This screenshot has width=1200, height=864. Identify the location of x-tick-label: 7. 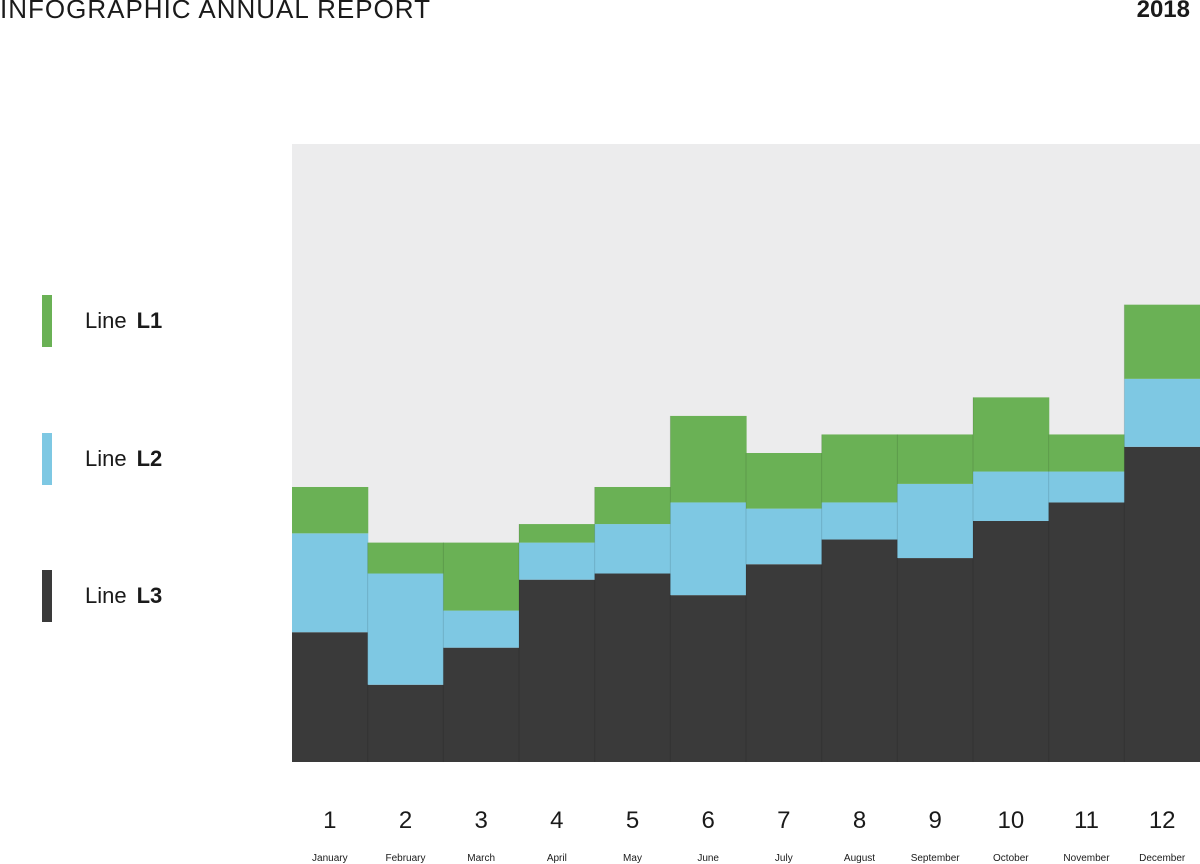
(783, 820).